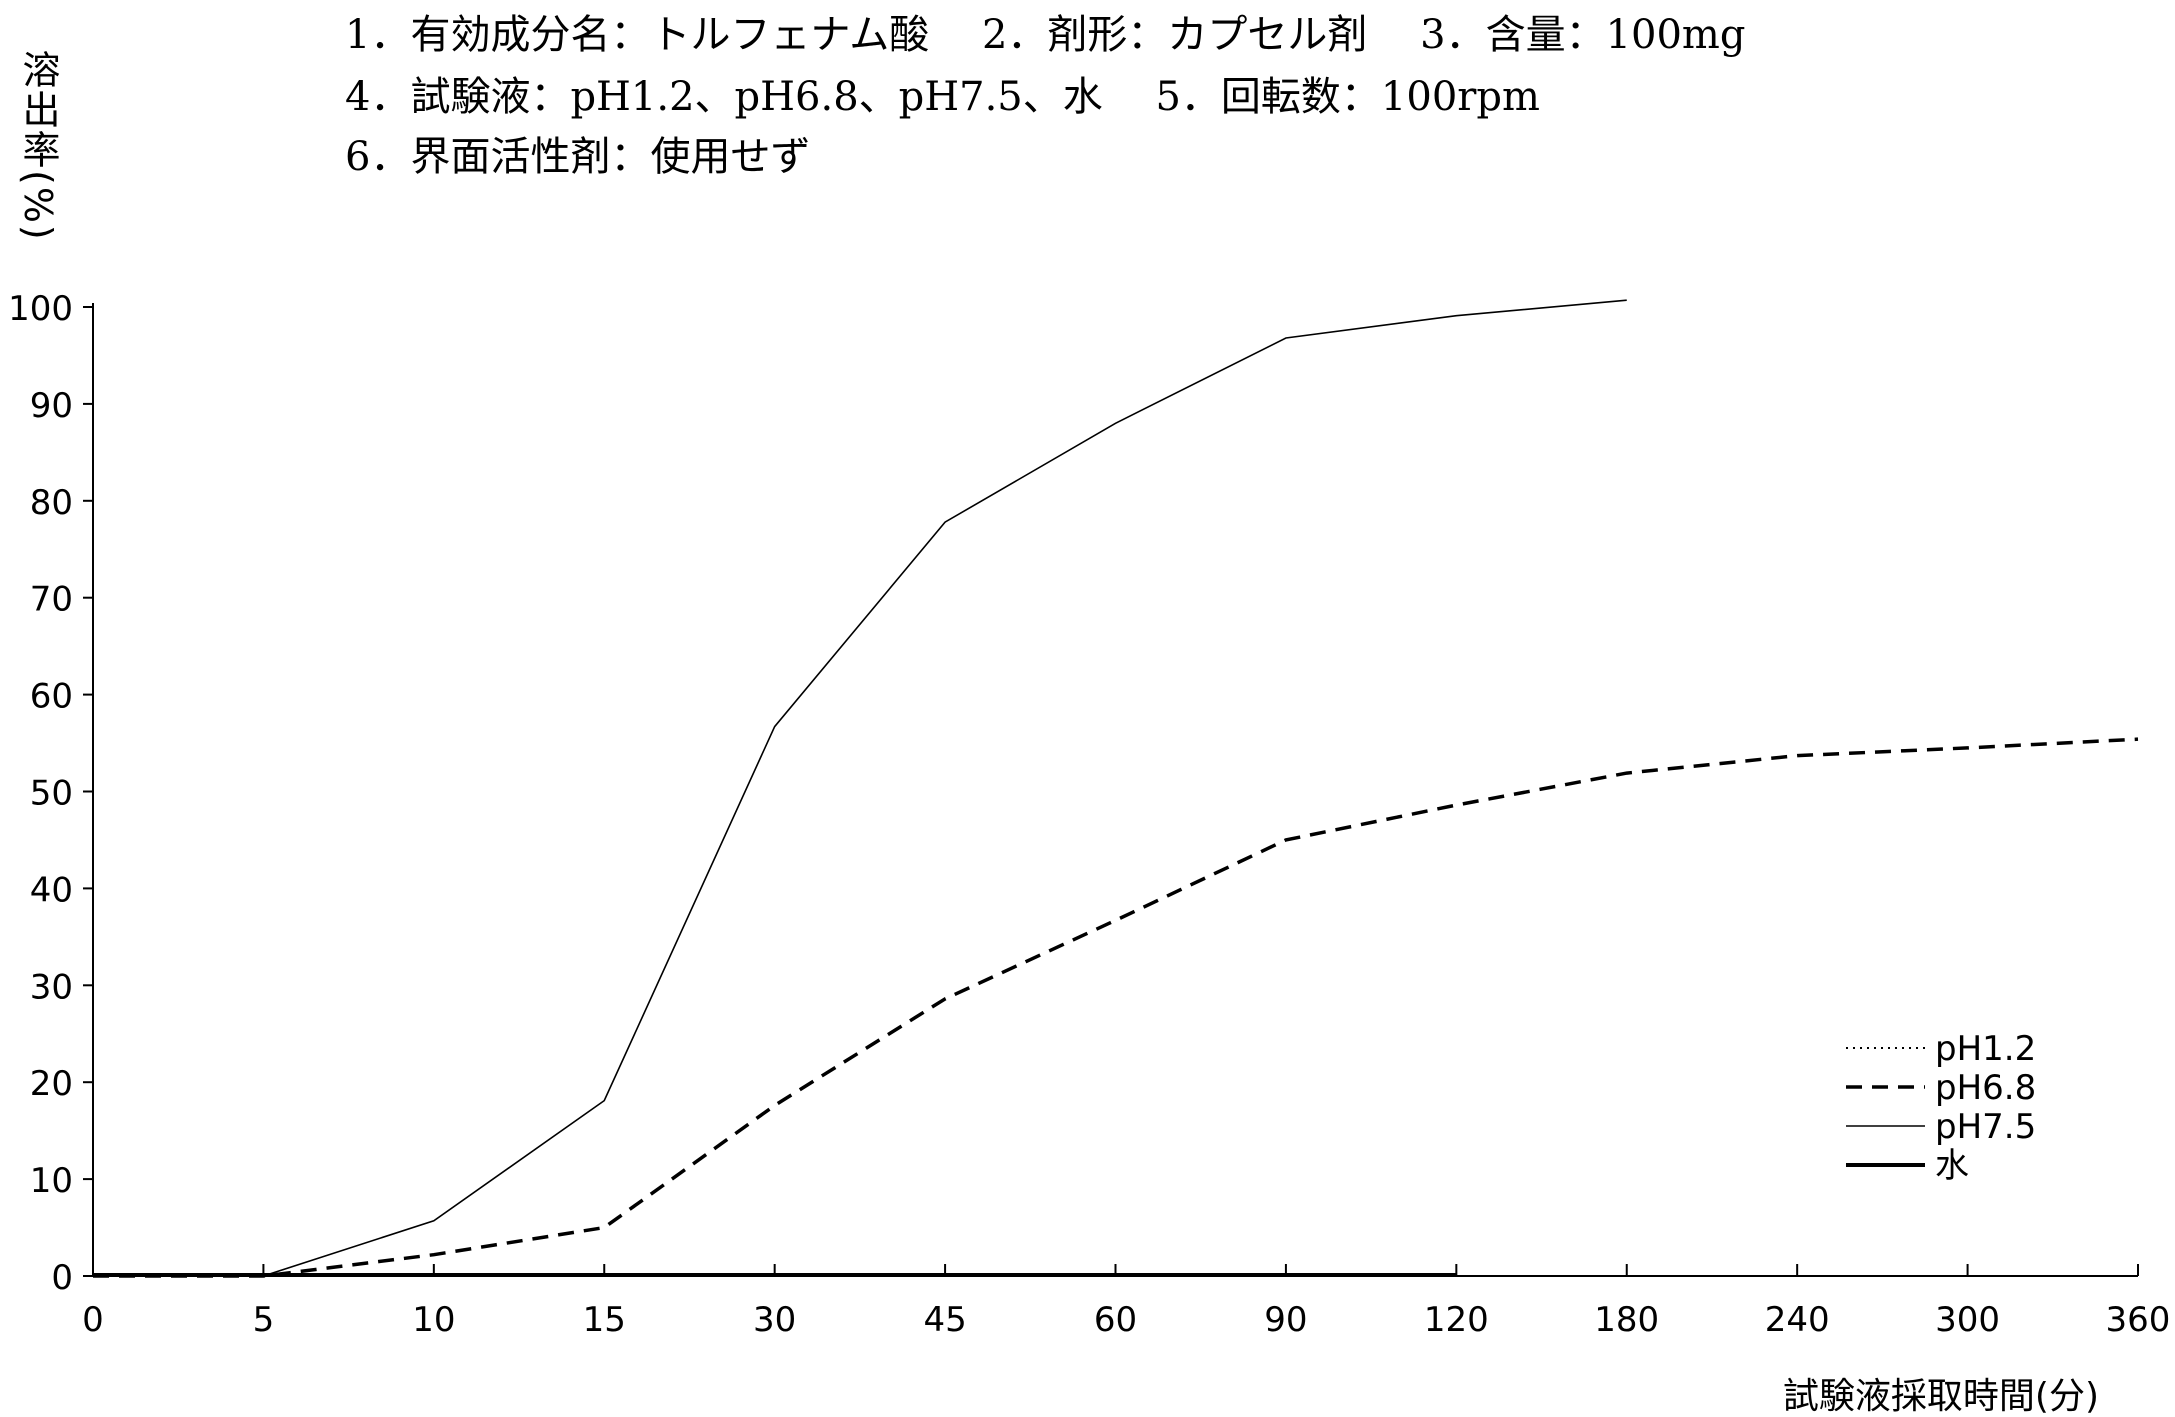  Describe the element at coordinates (51, 503) in the screenshot. I see `y-tick-label: 80` at that location.